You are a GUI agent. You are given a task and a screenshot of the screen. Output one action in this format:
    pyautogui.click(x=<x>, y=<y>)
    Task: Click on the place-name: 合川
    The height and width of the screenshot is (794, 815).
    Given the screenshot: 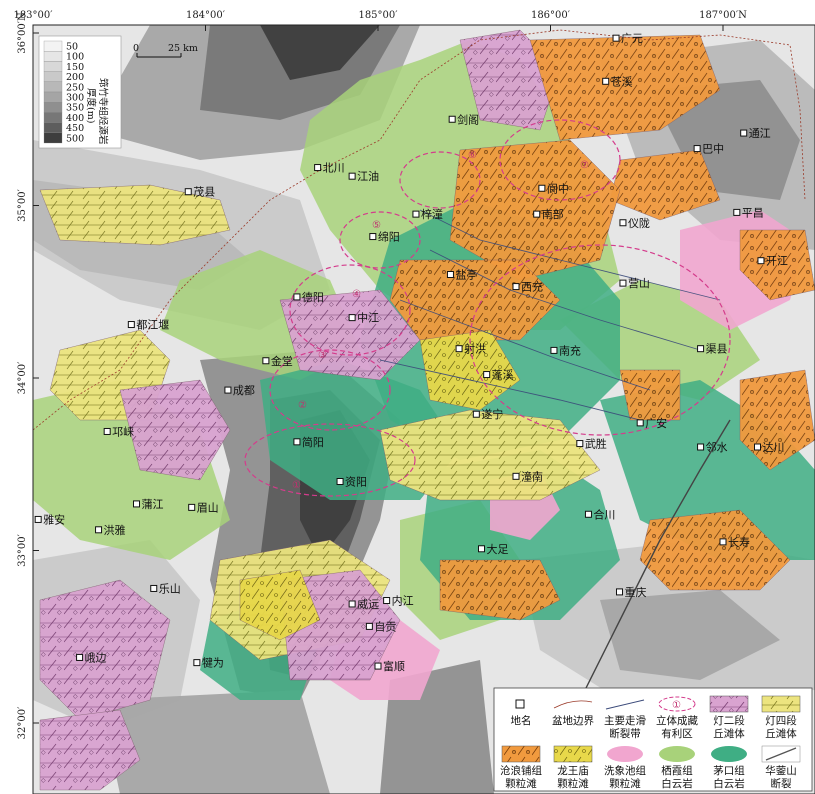 What is the action you would take?
    pyautogui.click(x=604, y=514)
    